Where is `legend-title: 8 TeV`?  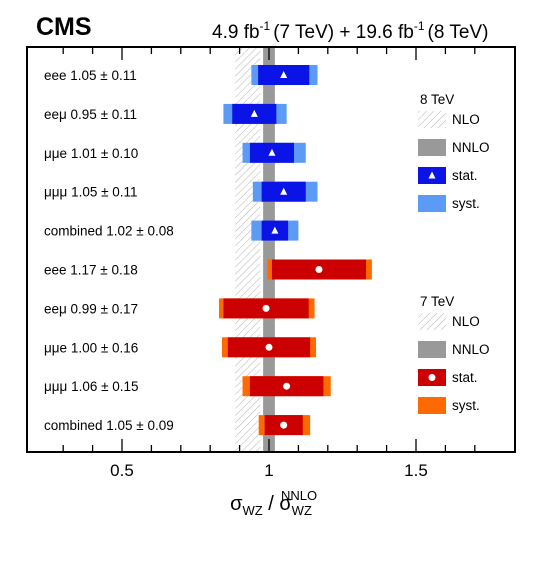
legend-title: 8 TeV is located at coordinates (437, 99).